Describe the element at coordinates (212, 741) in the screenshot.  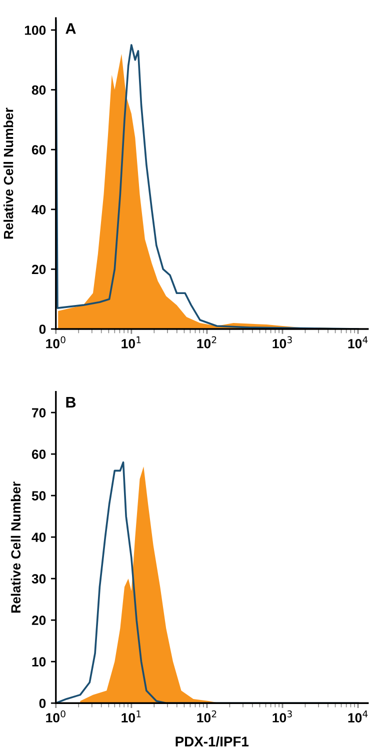
I see `x-axis-title: PDX-1/IPF1` at that location.